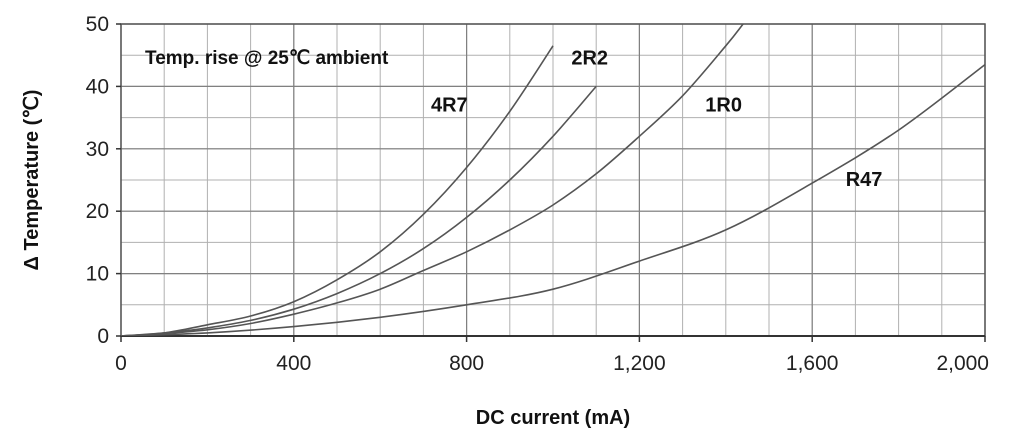  What do you see at coordinates (466, 363) in the screenshot?
I see `x-tick-label: 800` at bounding box center [466, 363].